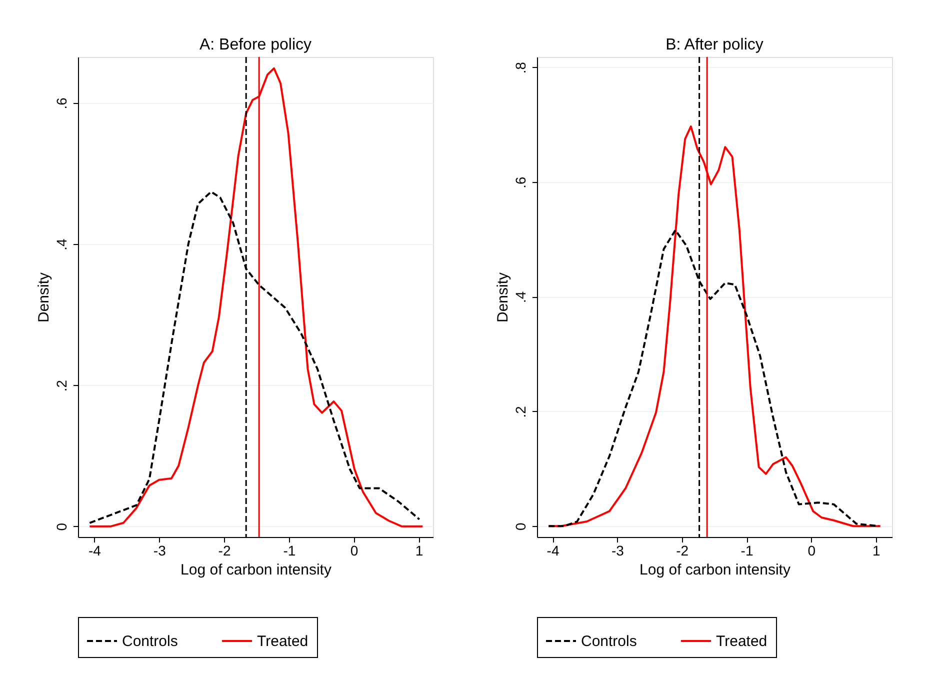 The image size is (941, 688). What do you see at coordinates (520, 68) in the screenshot?
I see `y-tick-label: .8` at bounding box center [520, 68].